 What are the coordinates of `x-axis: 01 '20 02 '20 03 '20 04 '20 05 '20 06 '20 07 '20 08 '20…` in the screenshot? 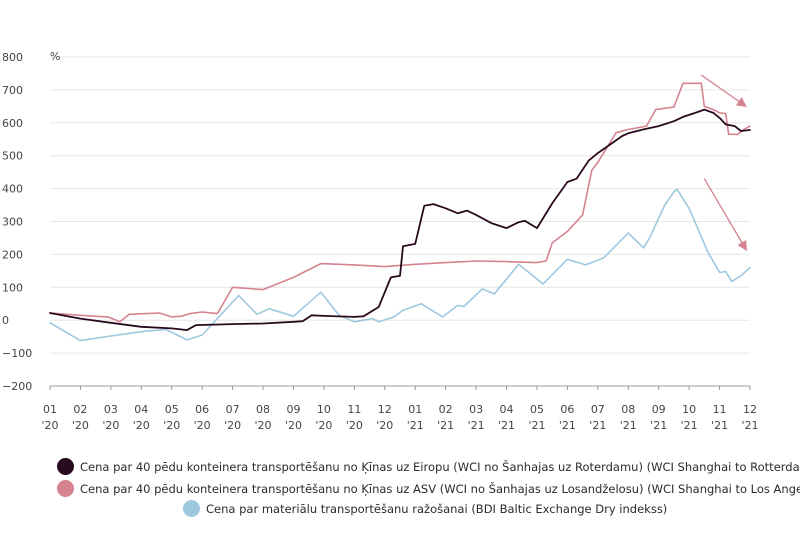 It's located at (400, 409).